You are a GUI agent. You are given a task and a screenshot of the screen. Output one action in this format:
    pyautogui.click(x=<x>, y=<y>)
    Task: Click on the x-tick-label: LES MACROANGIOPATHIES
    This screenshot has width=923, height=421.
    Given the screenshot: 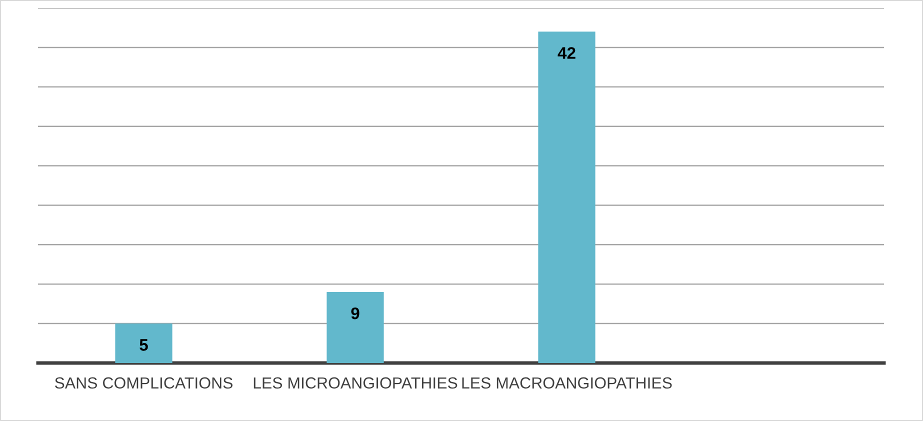 What is the action you would take?
    pyautogui.click(x=567, y=383)
    